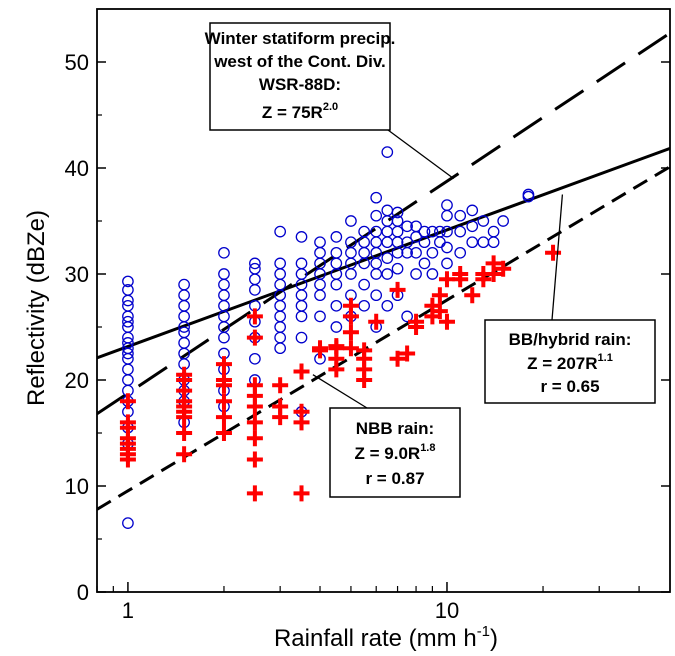 The height and width of the screenshot is (656, 675). Describe the element at coordinates (83, 592) in the screenshot. I see `y-tick-label: 0` at that location.